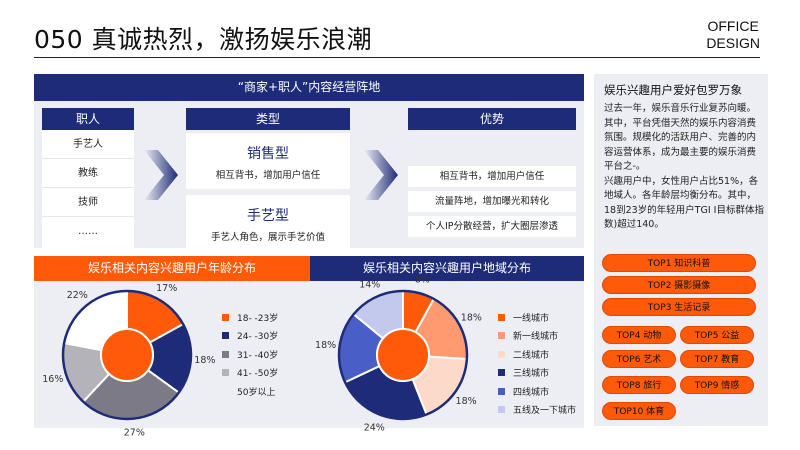 The image size is (800, 450). I want to click on tag-top6: TOP6 艺术, so click(639, 359).